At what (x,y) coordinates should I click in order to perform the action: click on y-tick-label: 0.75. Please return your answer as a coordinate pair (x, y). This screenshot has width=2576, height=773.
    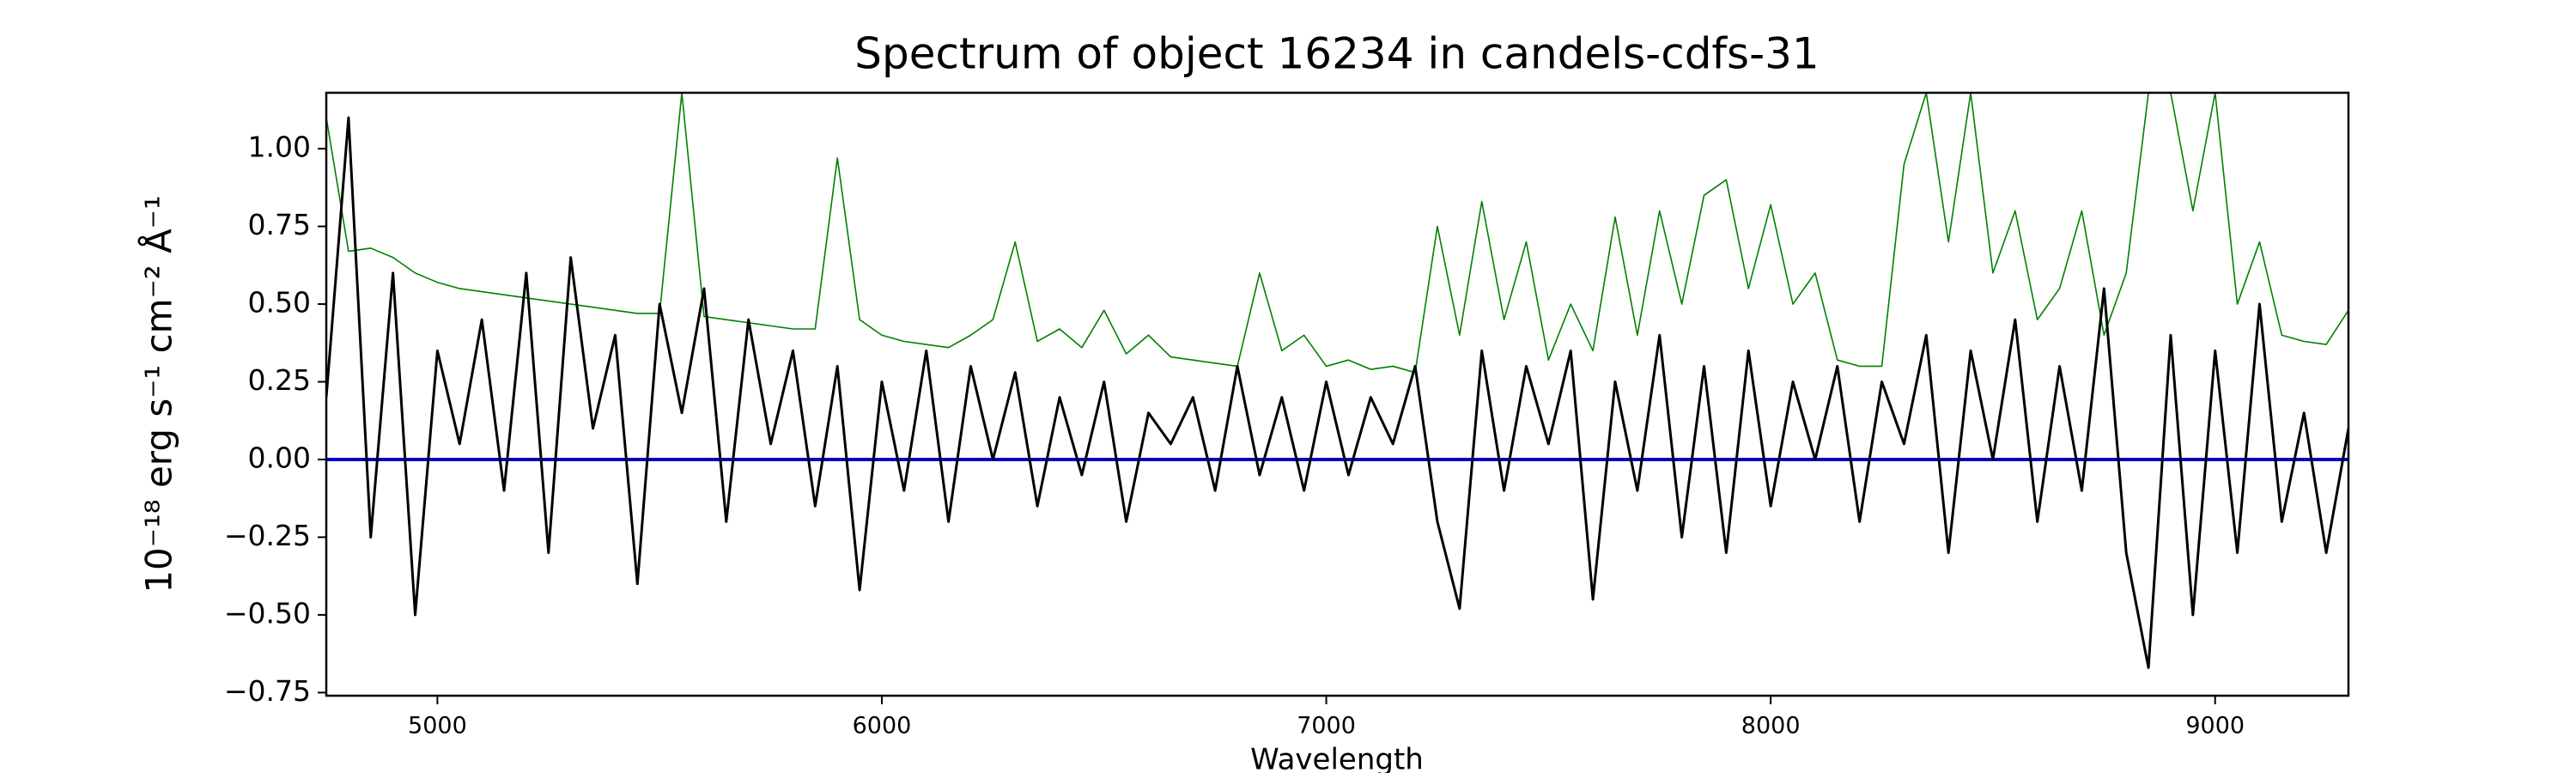
    Looking at the image, I should click on (280, 225).